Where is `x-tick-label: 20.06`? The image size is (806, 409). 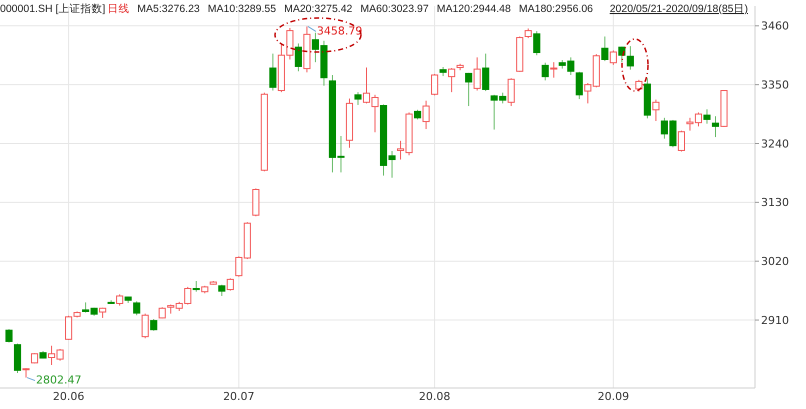 x-tick-label: 20.06 is located at coordinates (68, 396).